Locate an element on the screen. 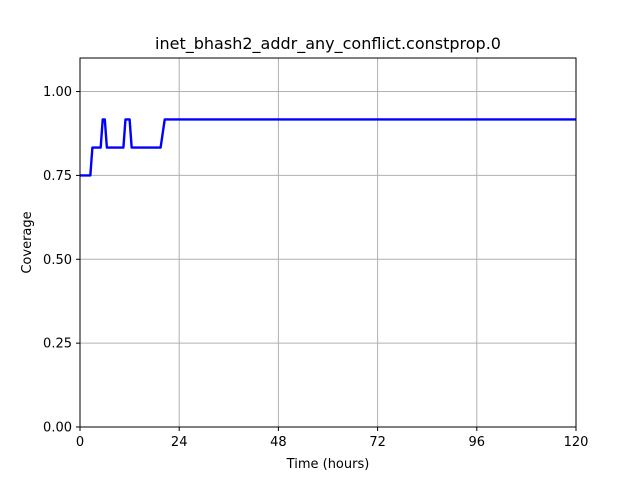 The image size is (640, 480). x-tick-label: 96 is located at coordinates (477, 442).